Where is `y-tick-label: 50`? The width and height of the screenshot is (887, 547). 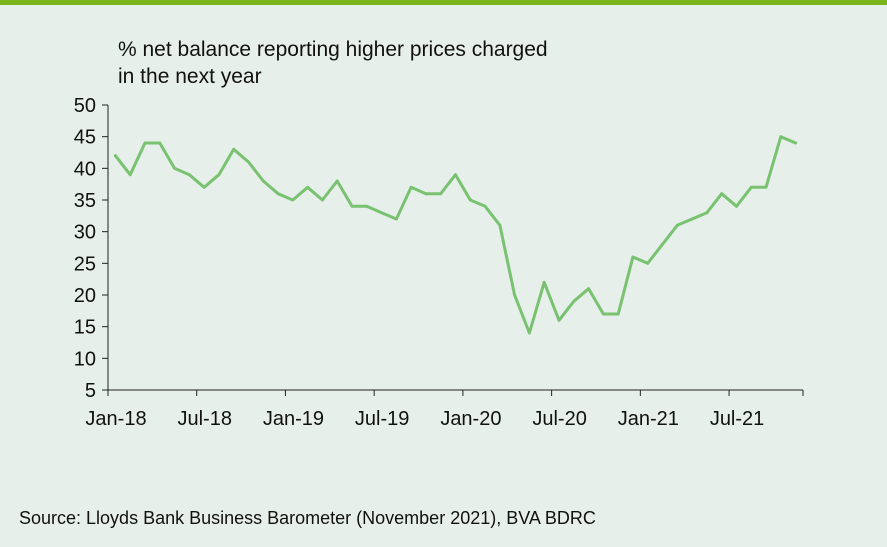
y-tick-label: 50 is located at coordinates (85, 106).